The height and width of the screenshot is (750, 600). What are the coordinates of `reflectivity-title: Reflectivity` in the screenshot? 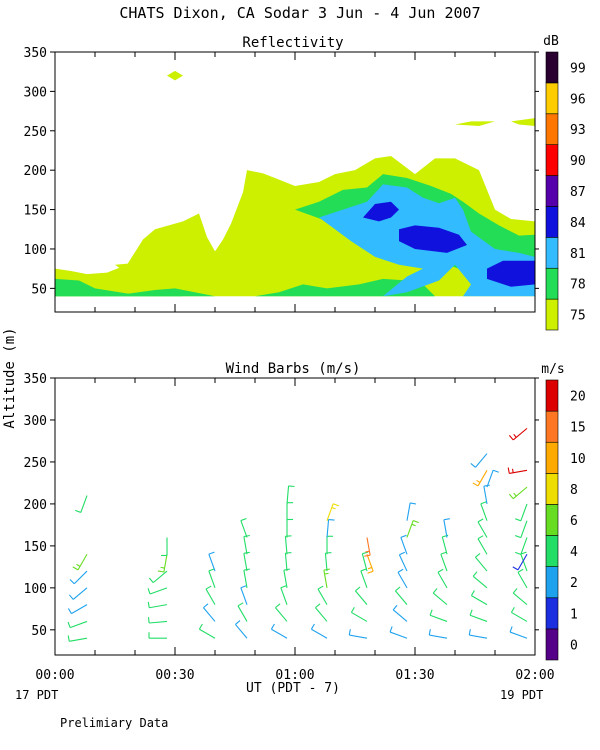 It's located at (292, 43).